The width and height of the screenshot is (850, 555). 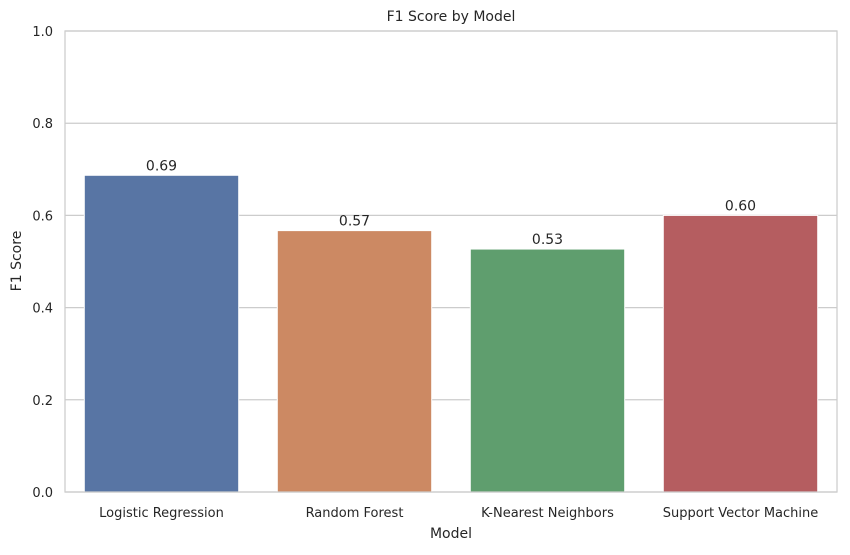 I want to click on y-tick-label: 0.0, so click(x=42, y=493).